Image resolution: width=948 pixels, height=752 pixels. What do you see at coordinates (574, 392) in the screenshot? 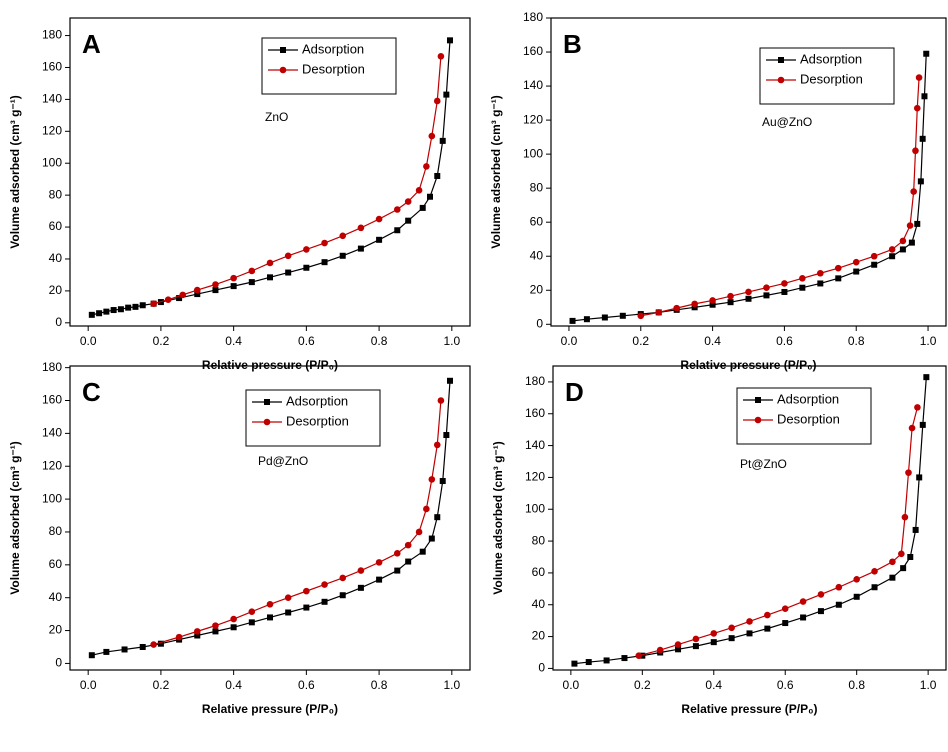
I see `panel-label: D` at bounding box center [574, 392].